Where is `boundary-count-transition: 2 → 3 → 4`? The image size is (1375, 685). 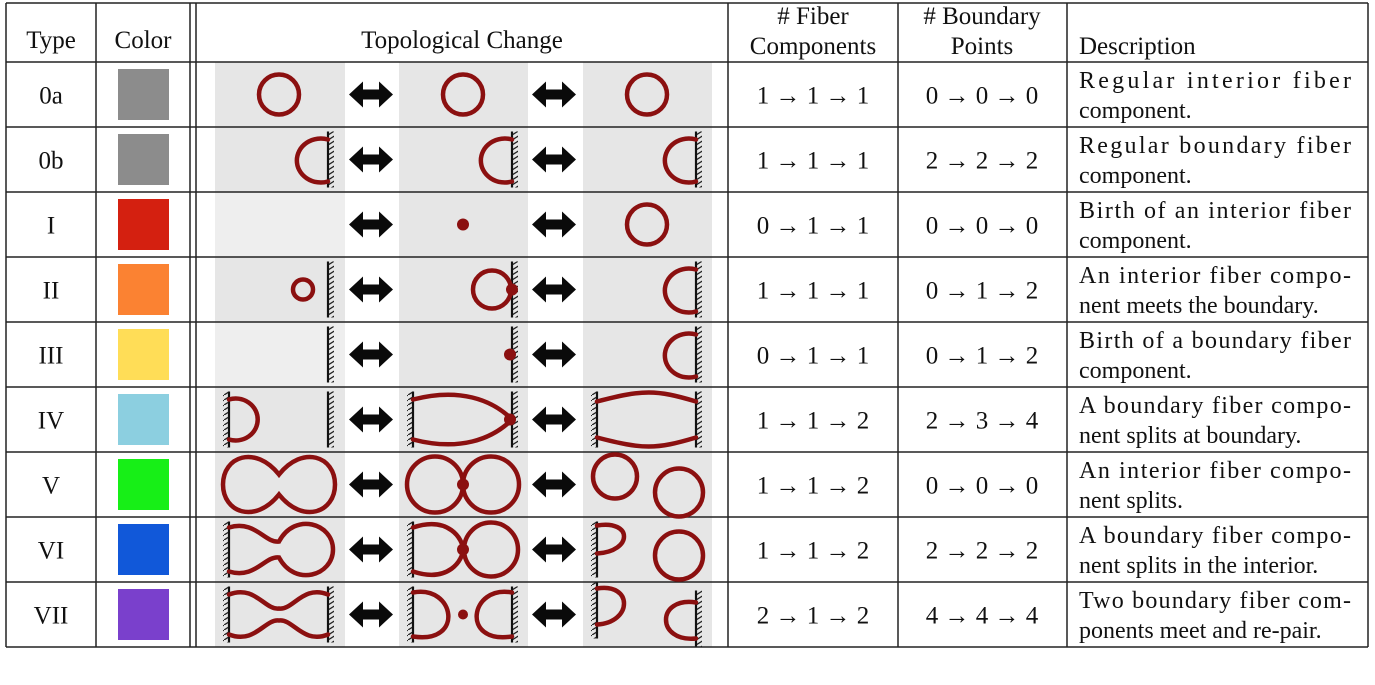 boundary-count-transition: 2 → 3 → 4 is located at coordinates (982, 421).